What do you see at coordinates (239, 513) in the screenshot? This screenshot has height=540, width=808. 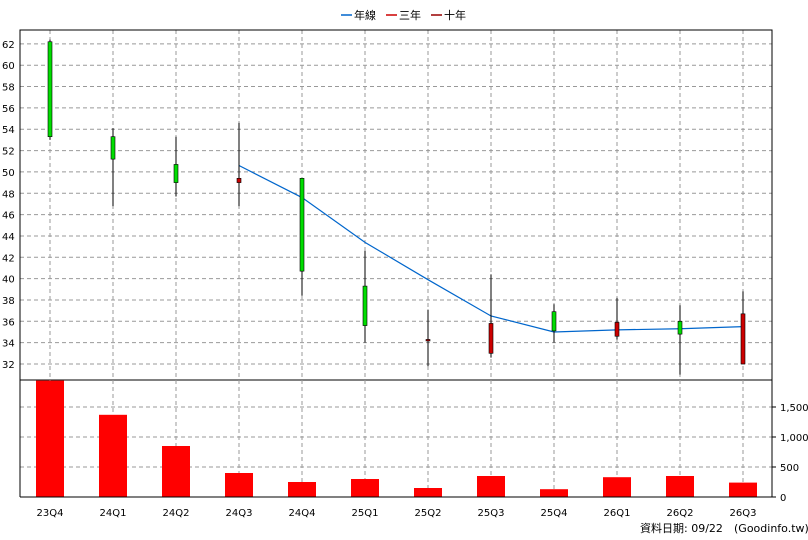 I see `x-tick-label: 24Q3` at bounding box center [239, 513].